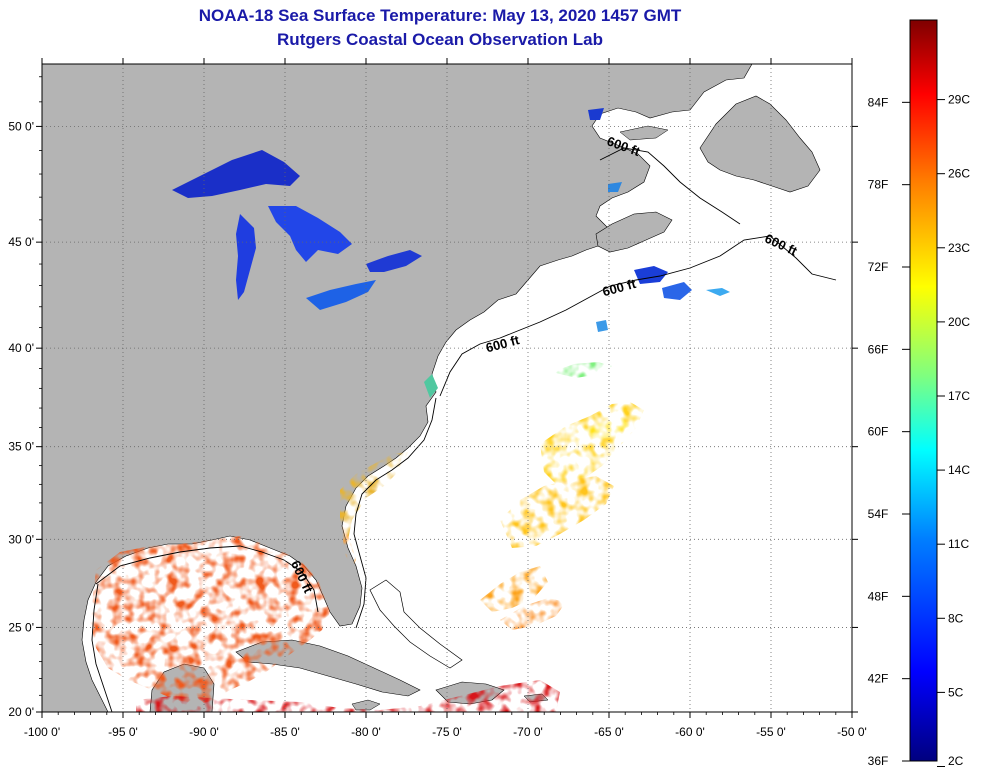 This screenshot has width=984, height=770. Describe the element at coordinates (959, 174) in the screenshot. I see `colorbar-label-c: 26C` at that location.